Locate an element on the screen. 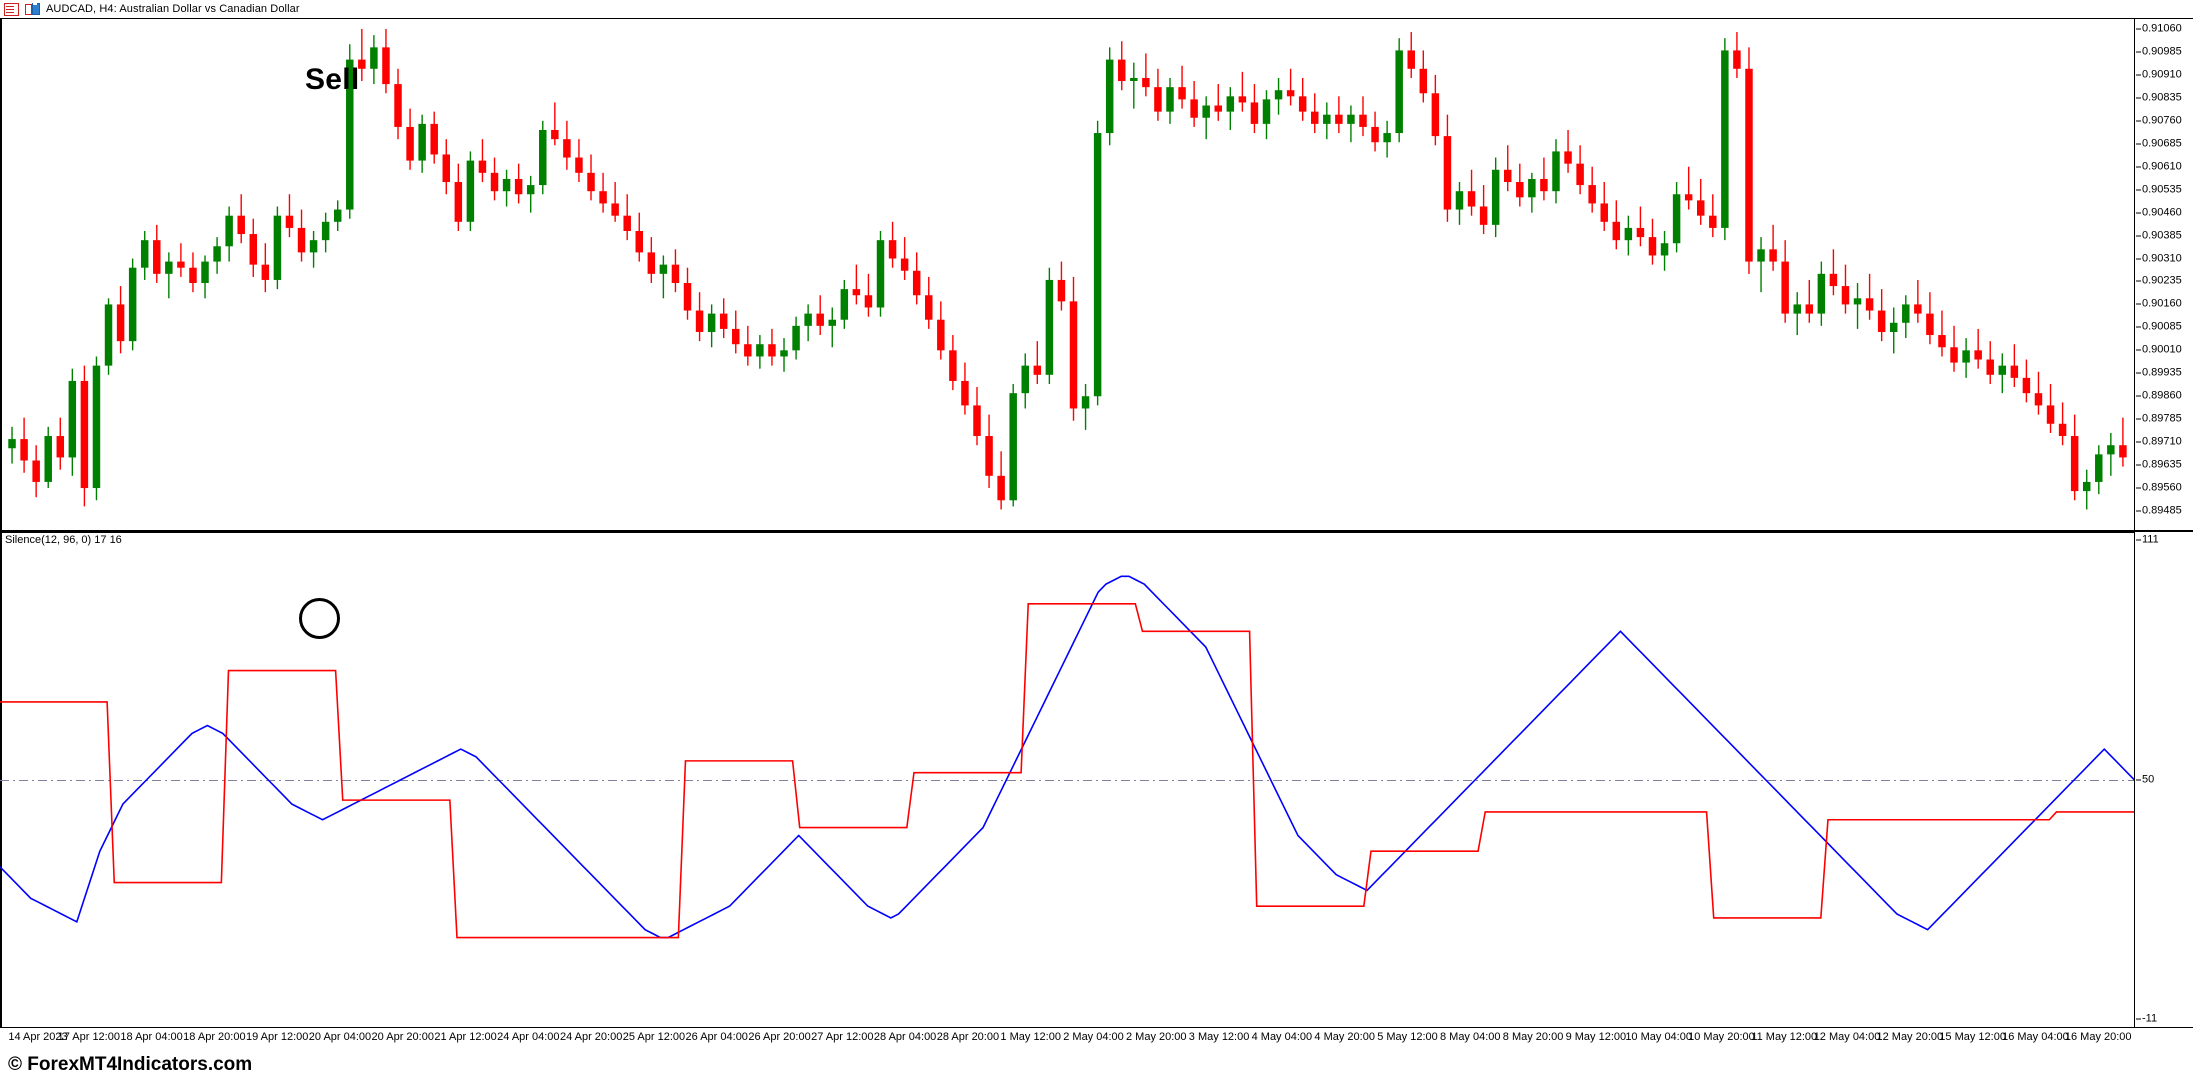 This screenshot has height=1081, width=2193. time-tick-label: 9 May 12:00 is located at coordinates (1596, 1037).